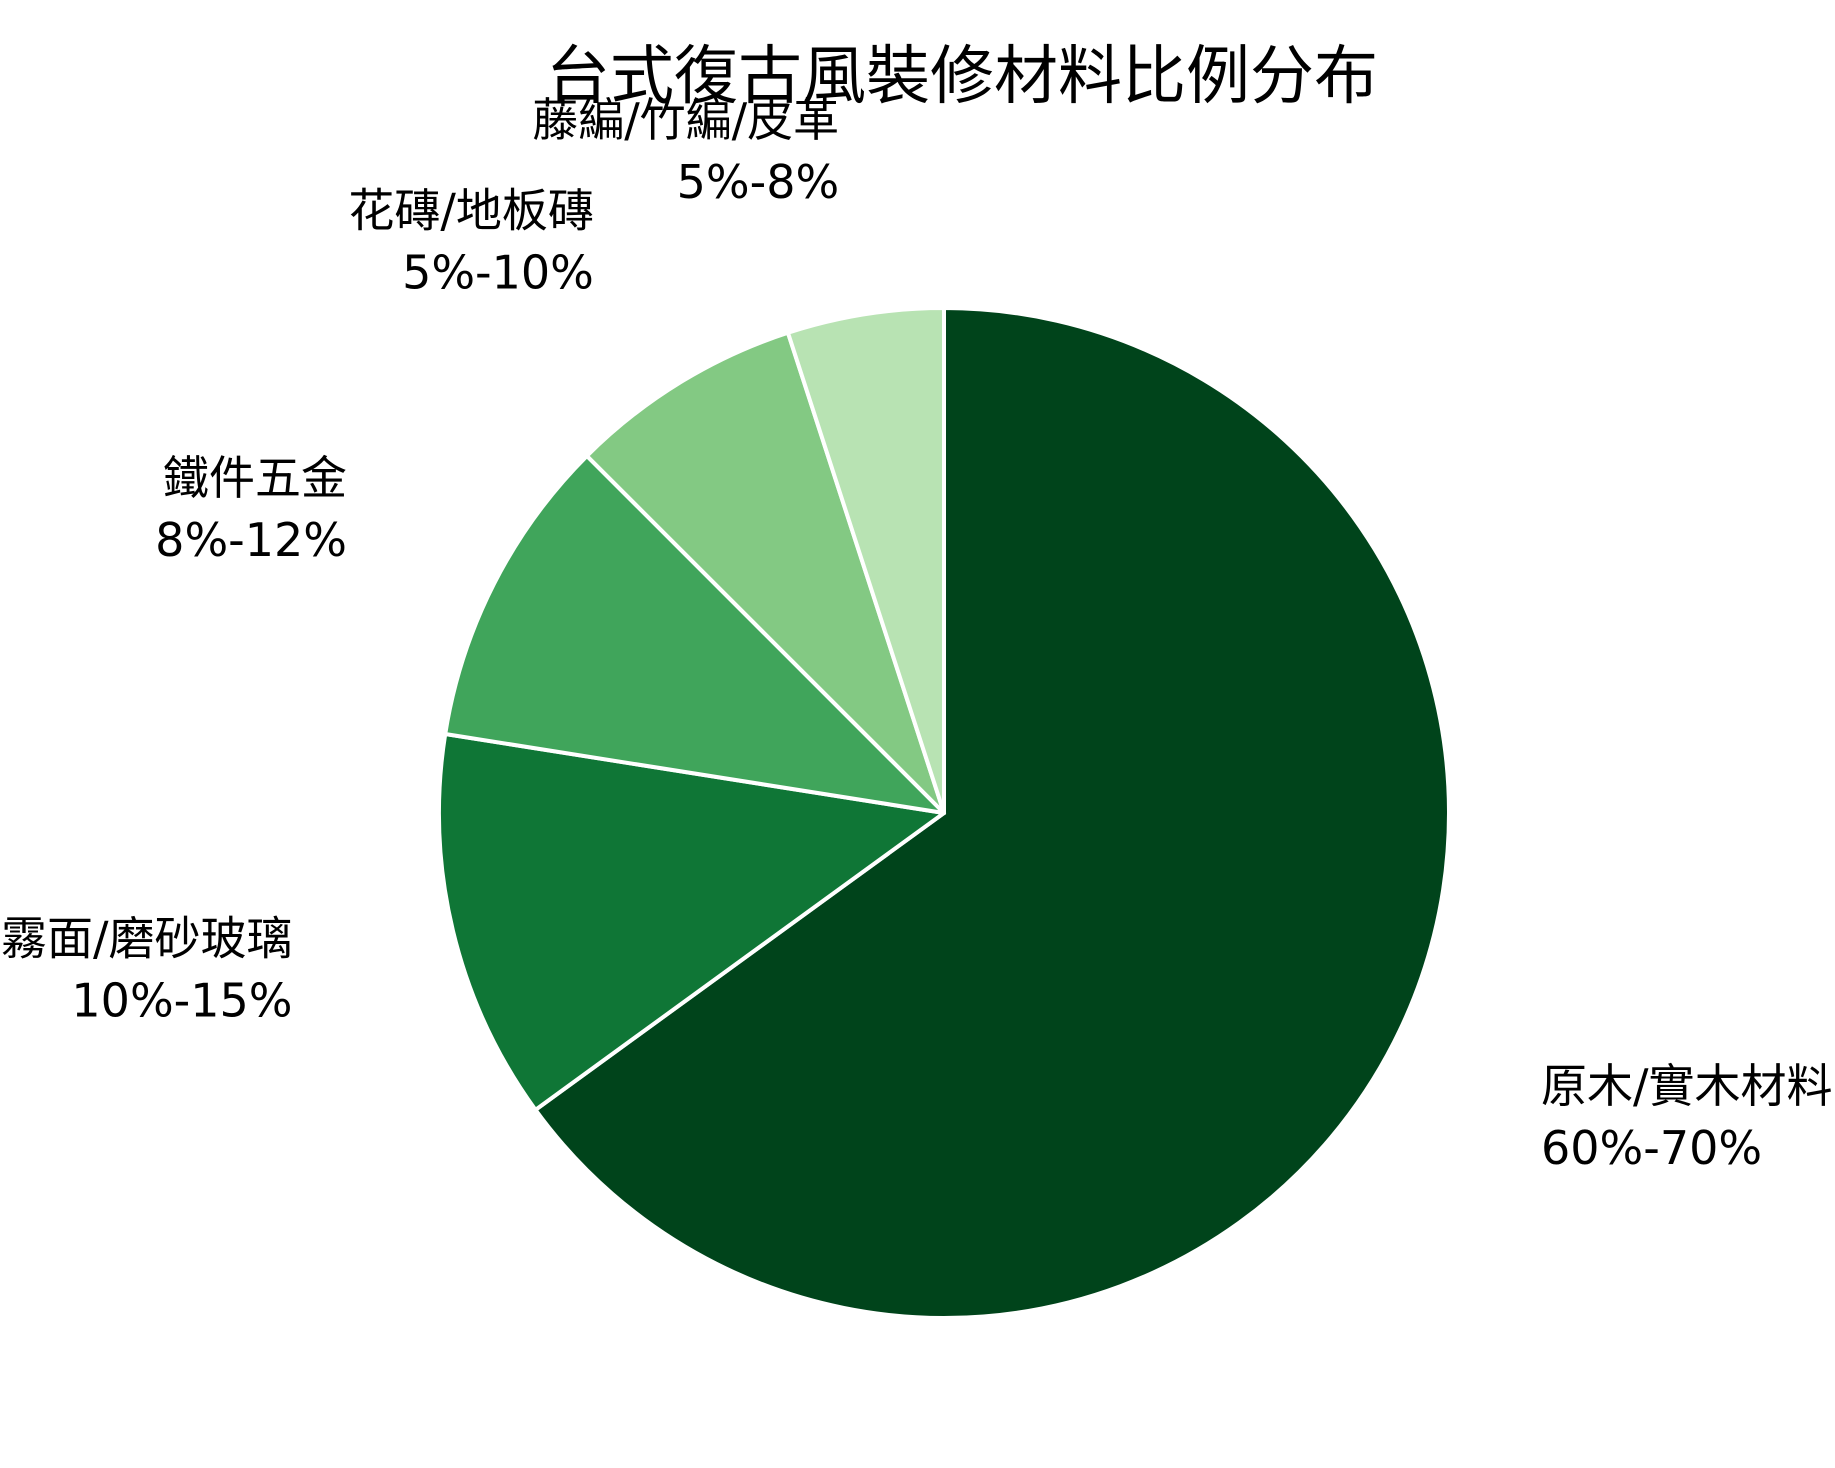 Image resolution: width=1835 pixels, height=1468 pixels. What do you see at coordinates (1687, 1086) in the screenshot?
I see `slice-name-0: 原木/實木材料` at bounding box center [1687, 1086].